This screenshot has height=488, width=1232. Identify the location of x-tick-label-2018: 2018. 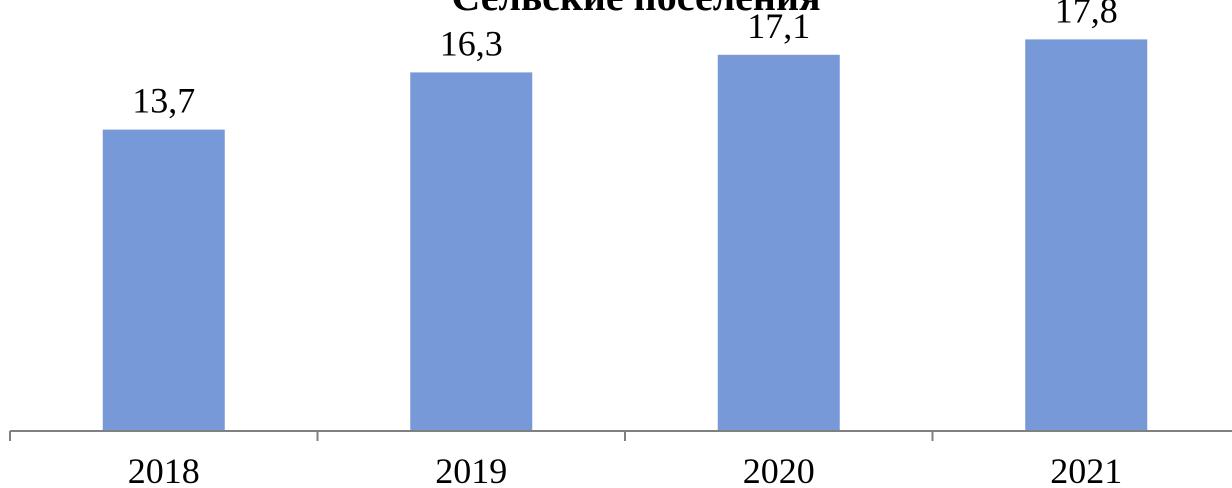
(164, 469).